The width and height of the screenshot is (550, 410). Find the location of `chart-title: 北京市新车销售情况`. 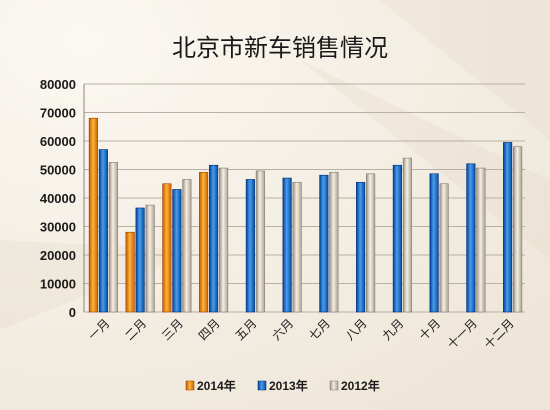

chart-title: 北京市新车销售情况 is located at coordinates (280, 48).